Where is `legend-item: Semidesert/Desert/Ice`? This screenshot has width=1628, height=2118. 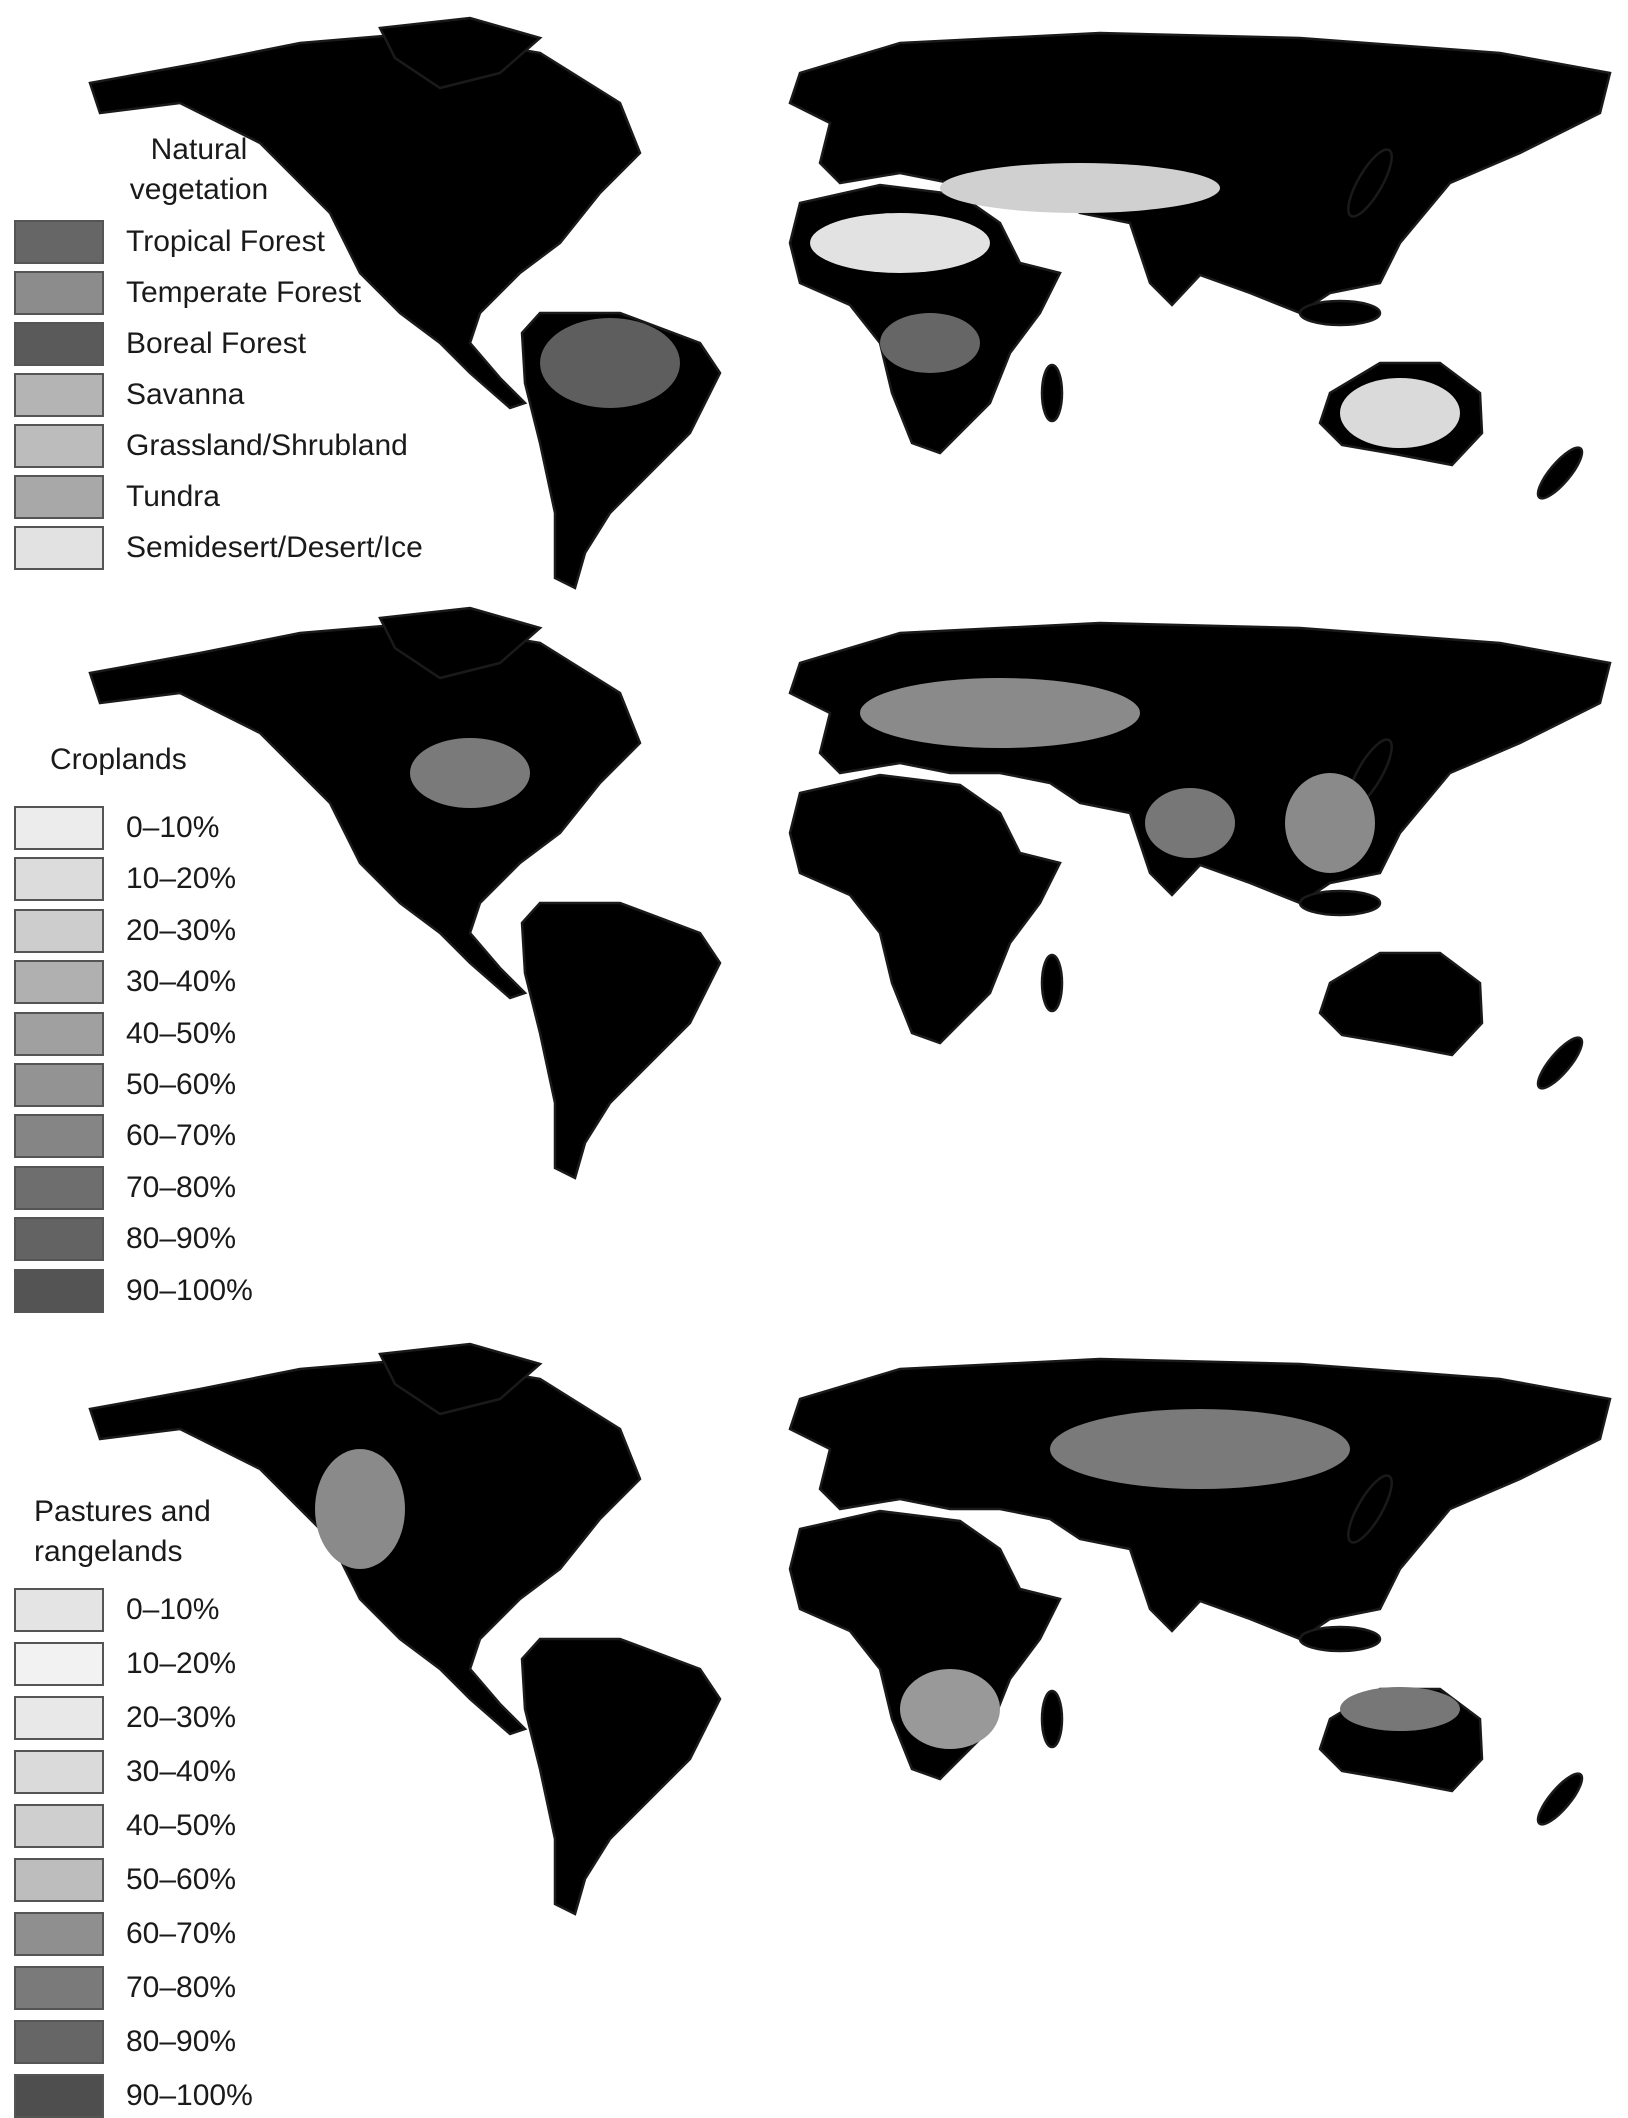
legend-item: Semidesert/Desert/Ice is located at coordinates (254, 548).